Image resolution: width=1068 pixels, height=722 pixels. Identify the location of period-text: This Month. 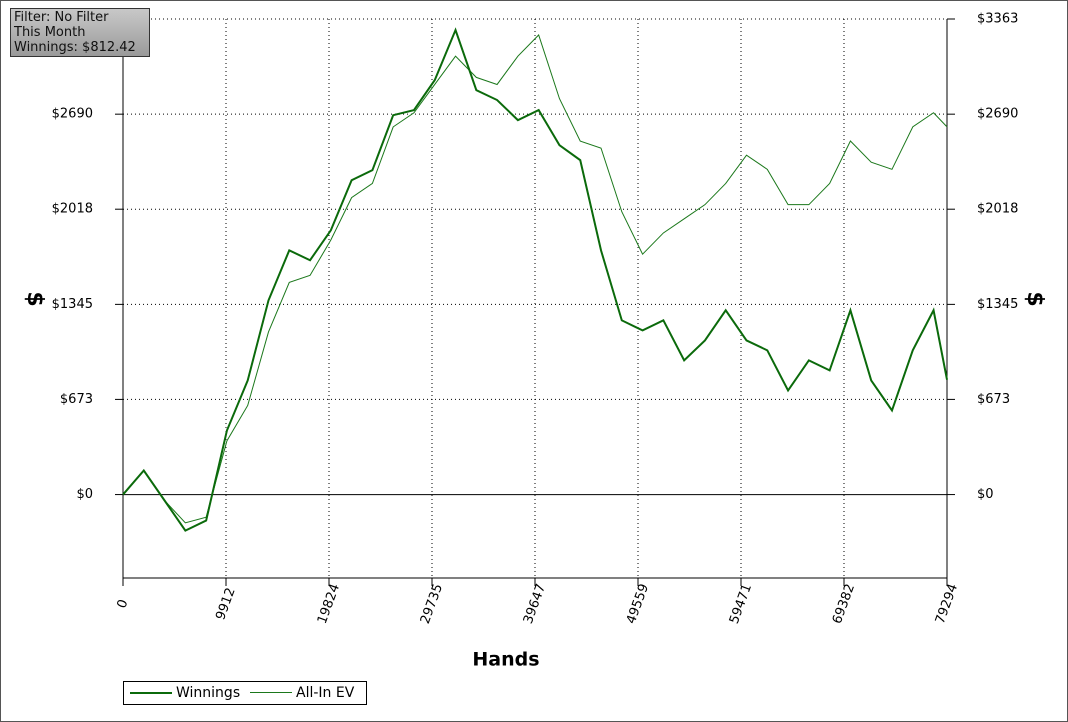
(50, 32).